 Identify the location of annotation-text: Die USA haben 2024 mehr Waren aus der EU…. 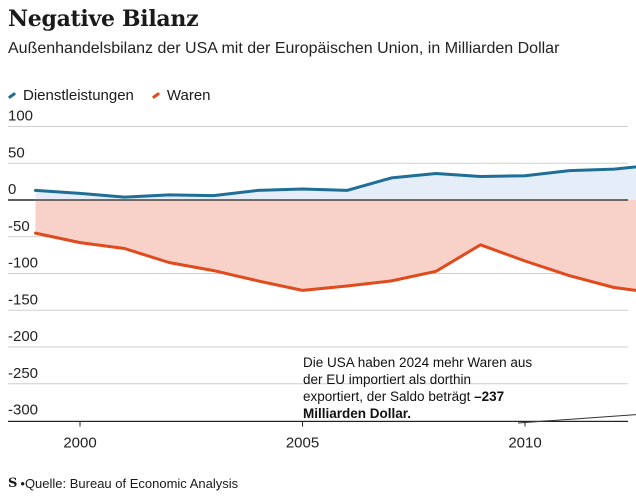
(418, 379).